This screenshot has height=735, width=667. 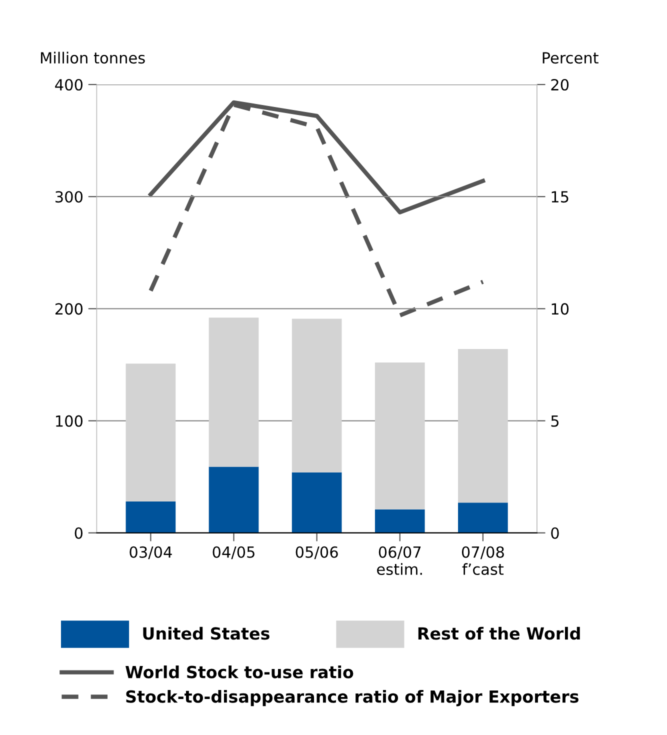 I want to click on y2-tick-label: 5, so click(x=555, y=421).